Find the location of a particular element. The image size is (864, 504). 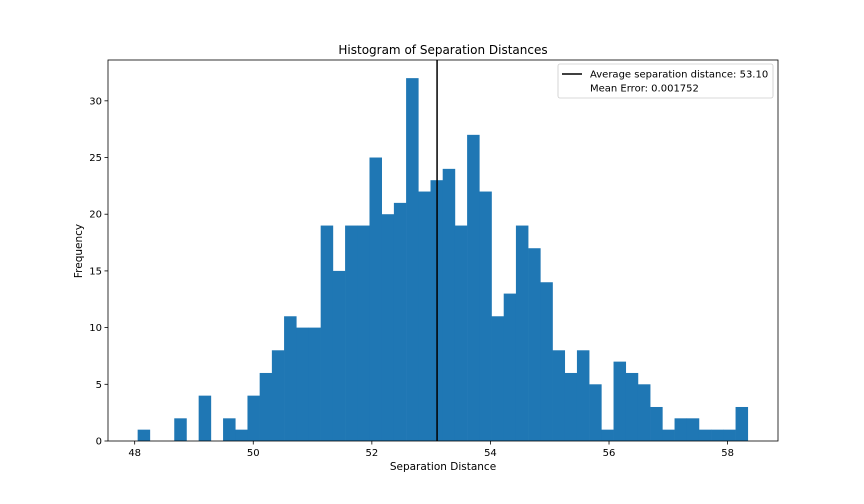

y-tick-label: 15 is located at coordinates (95, 271).